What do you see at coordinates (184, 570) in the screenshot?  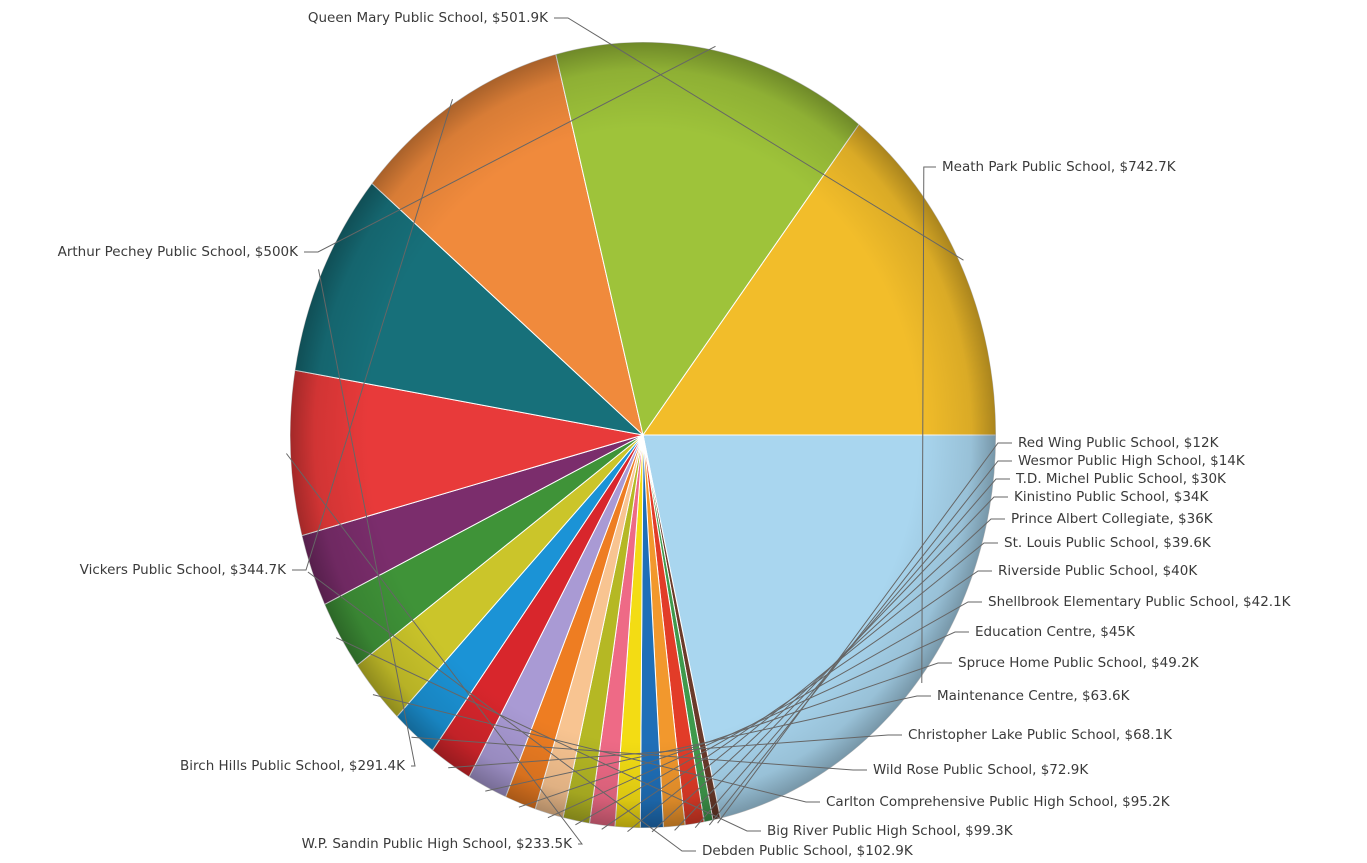 I see `slice-label-vickers-public-school: Vickers Public School, $344.7K` at bounding box center [184, 570].